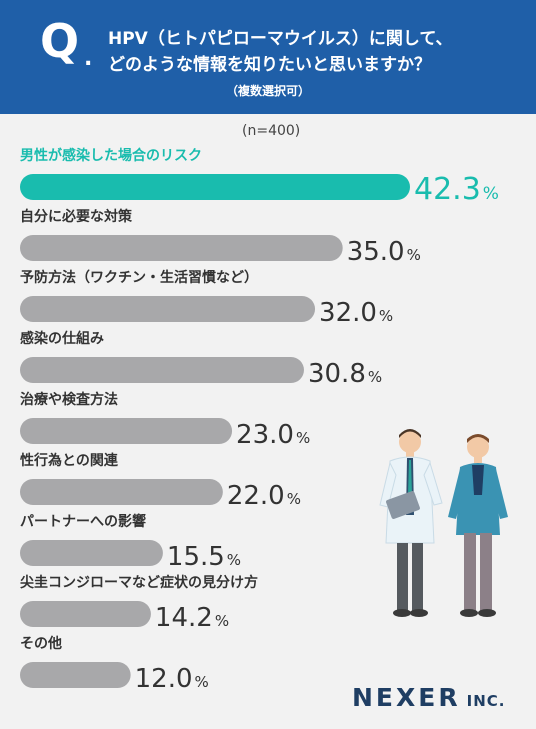 Image resolution: width=536 pixels, height=729 pixels. I want to click on value-label: 14.2%, so click(192, 618).